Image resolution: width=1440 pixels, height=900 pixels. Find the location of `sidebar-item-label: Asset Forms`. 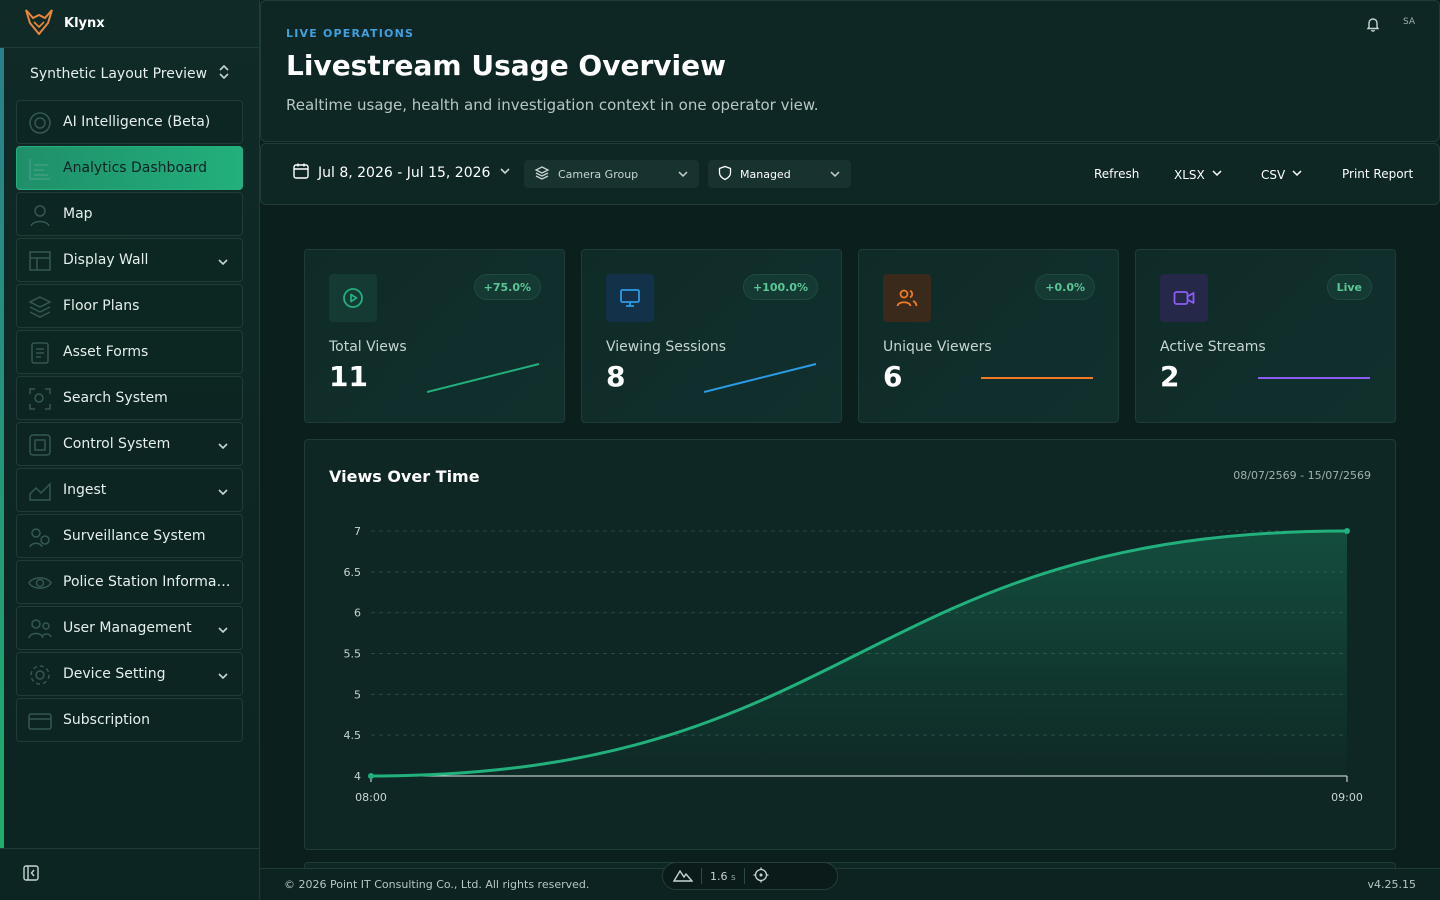

sidebar-item-label: Asset Forms is located at coordinates (106, 352).